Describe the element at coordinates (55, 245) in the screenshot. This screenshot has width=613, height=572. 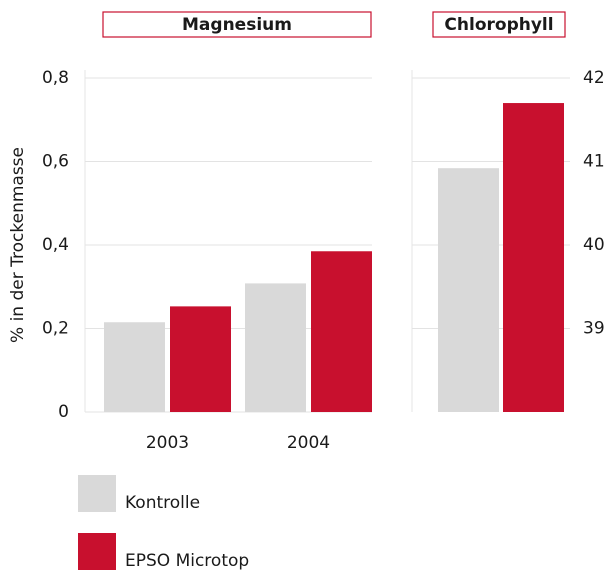
I see `y-tick-label: 0,4` at that location.